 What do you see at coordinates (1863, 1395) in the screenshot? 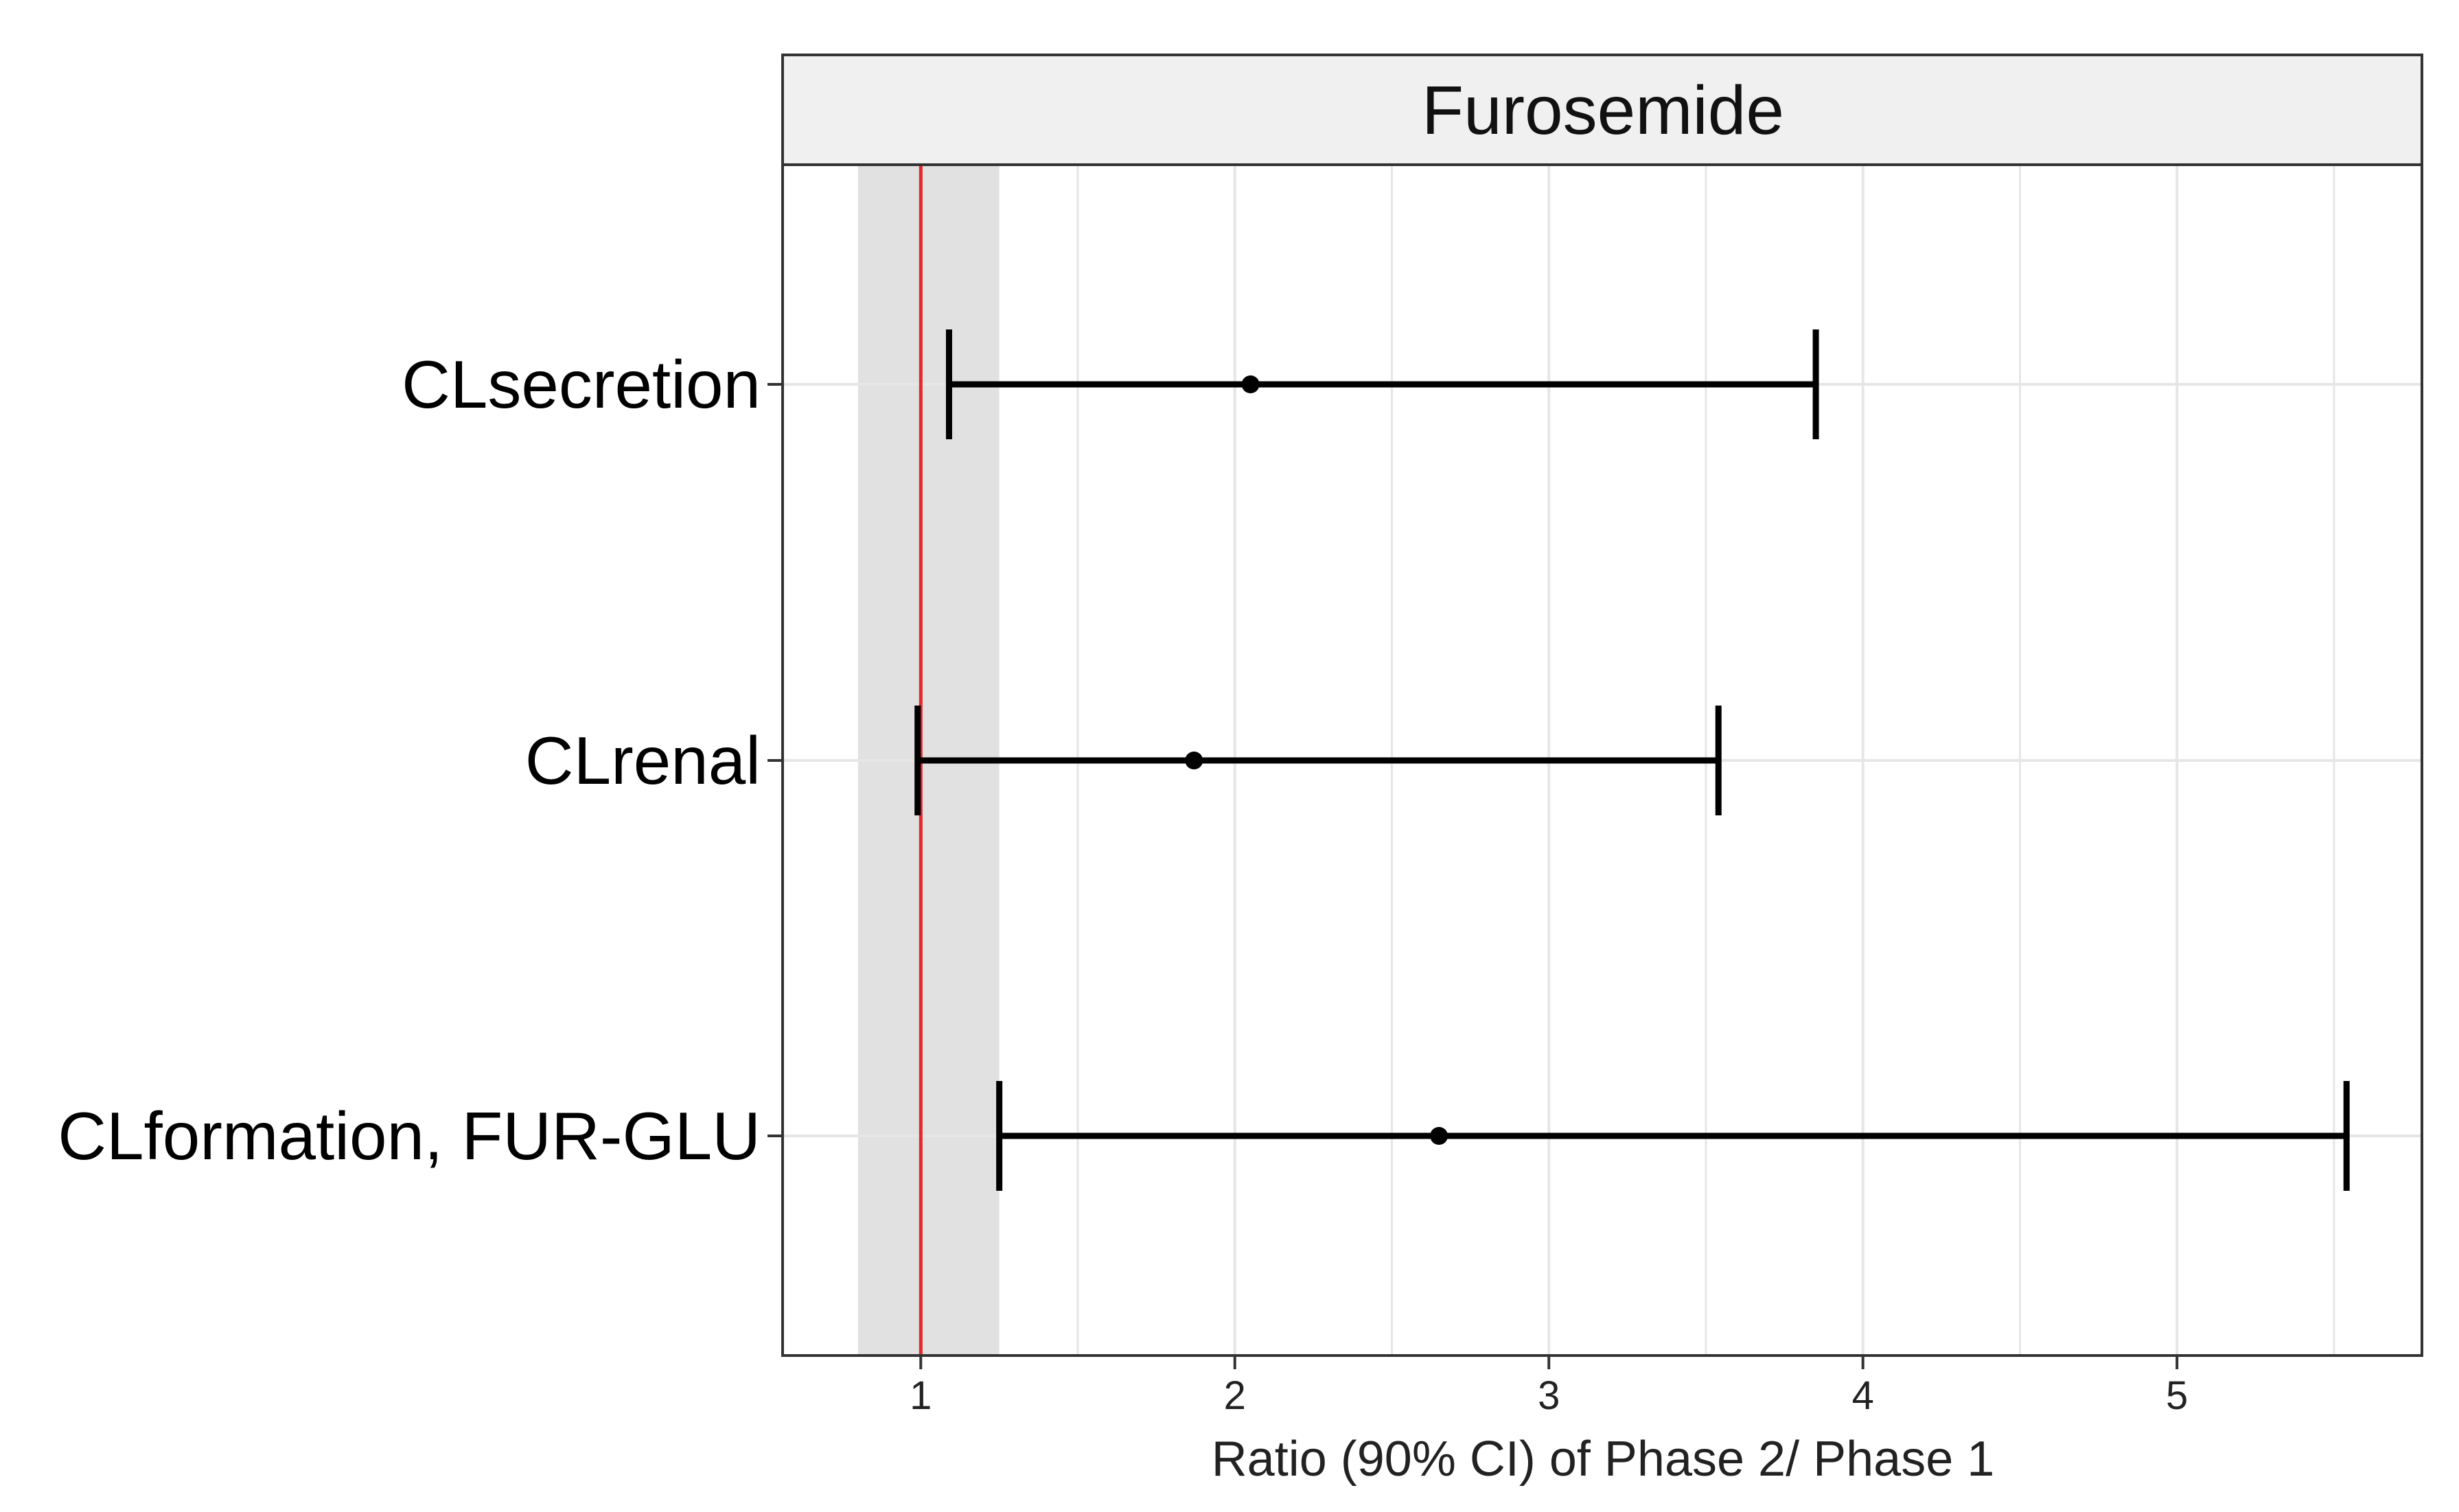
I see `x-tick-label: 4` at bounding box center [1863, 1395].